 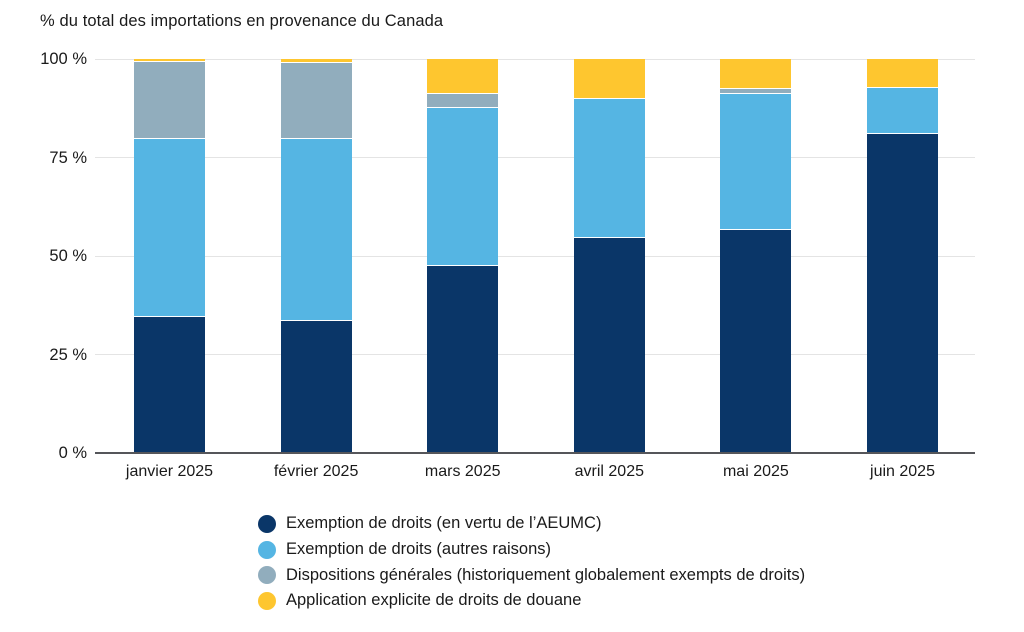 What do you see at coordinates (68, 157) in the screenshot?
I see `y-axis-tick-label: 75 %` at bounding box center [68, 157].